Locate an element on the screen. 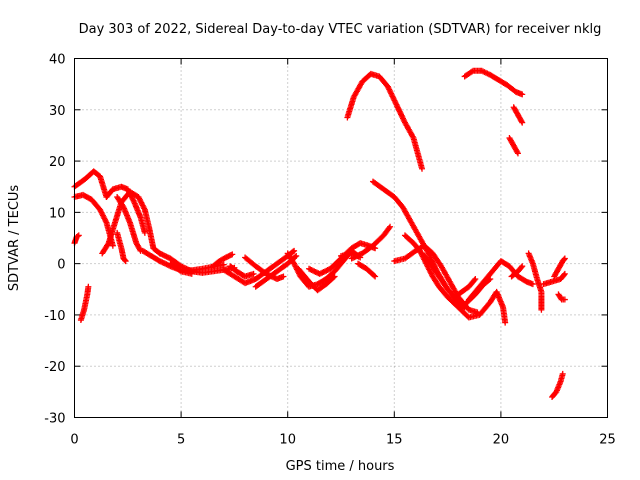 Image resolution: width=640 pixels, height=480 pixels. series-arc-k is located at coordinates (181, 268).